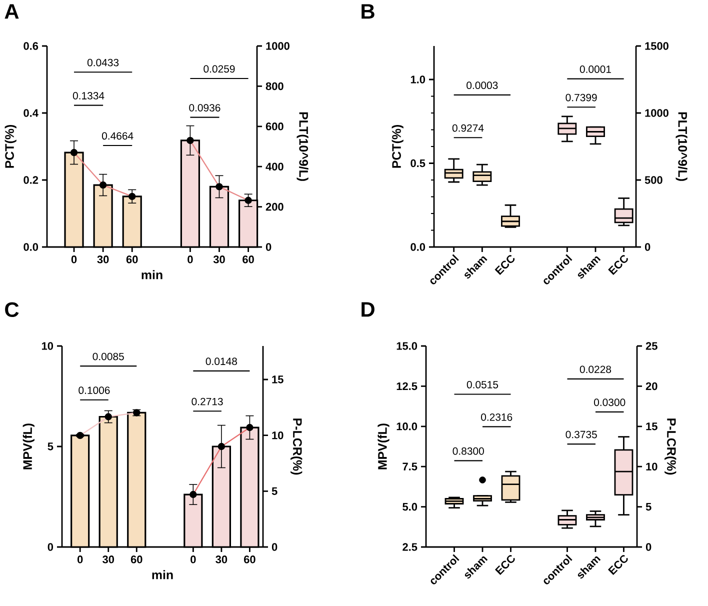  What do you see at coordinates (275, 126) in the screenshot?
I see `y2-tick-label: 600` at bounding box center [275, 126].